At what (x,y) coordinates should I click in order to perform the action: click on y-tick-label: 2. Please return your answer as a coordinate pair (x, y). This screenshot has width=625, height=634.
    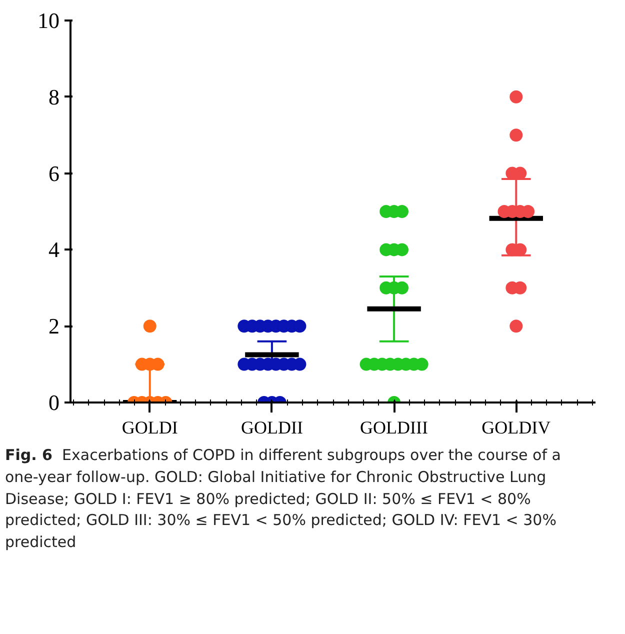
    Looking at the image, I should click on (54, 326).